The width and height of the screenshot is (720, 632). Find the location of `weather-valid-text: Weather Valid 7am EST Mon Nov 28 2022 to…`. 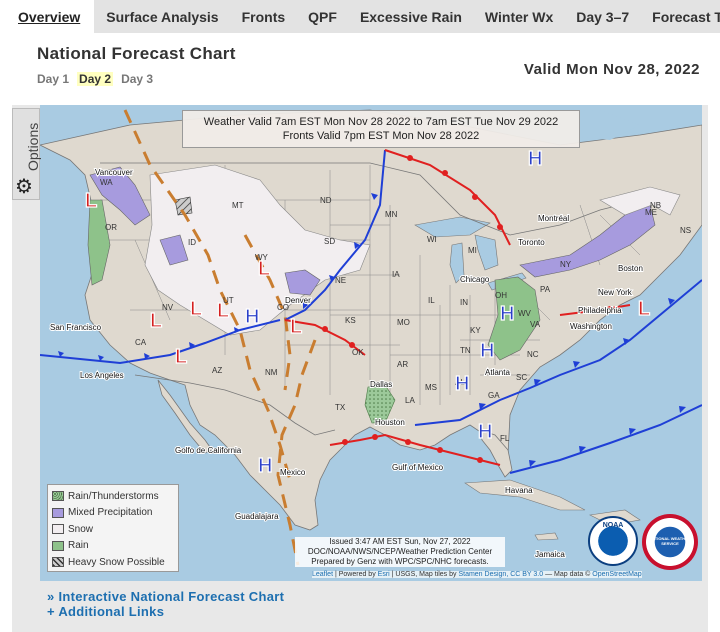

weather-valid-text: Weather Valid 7am EST Mon Nov 28 2022 to… is located at coordinates (381, 122).